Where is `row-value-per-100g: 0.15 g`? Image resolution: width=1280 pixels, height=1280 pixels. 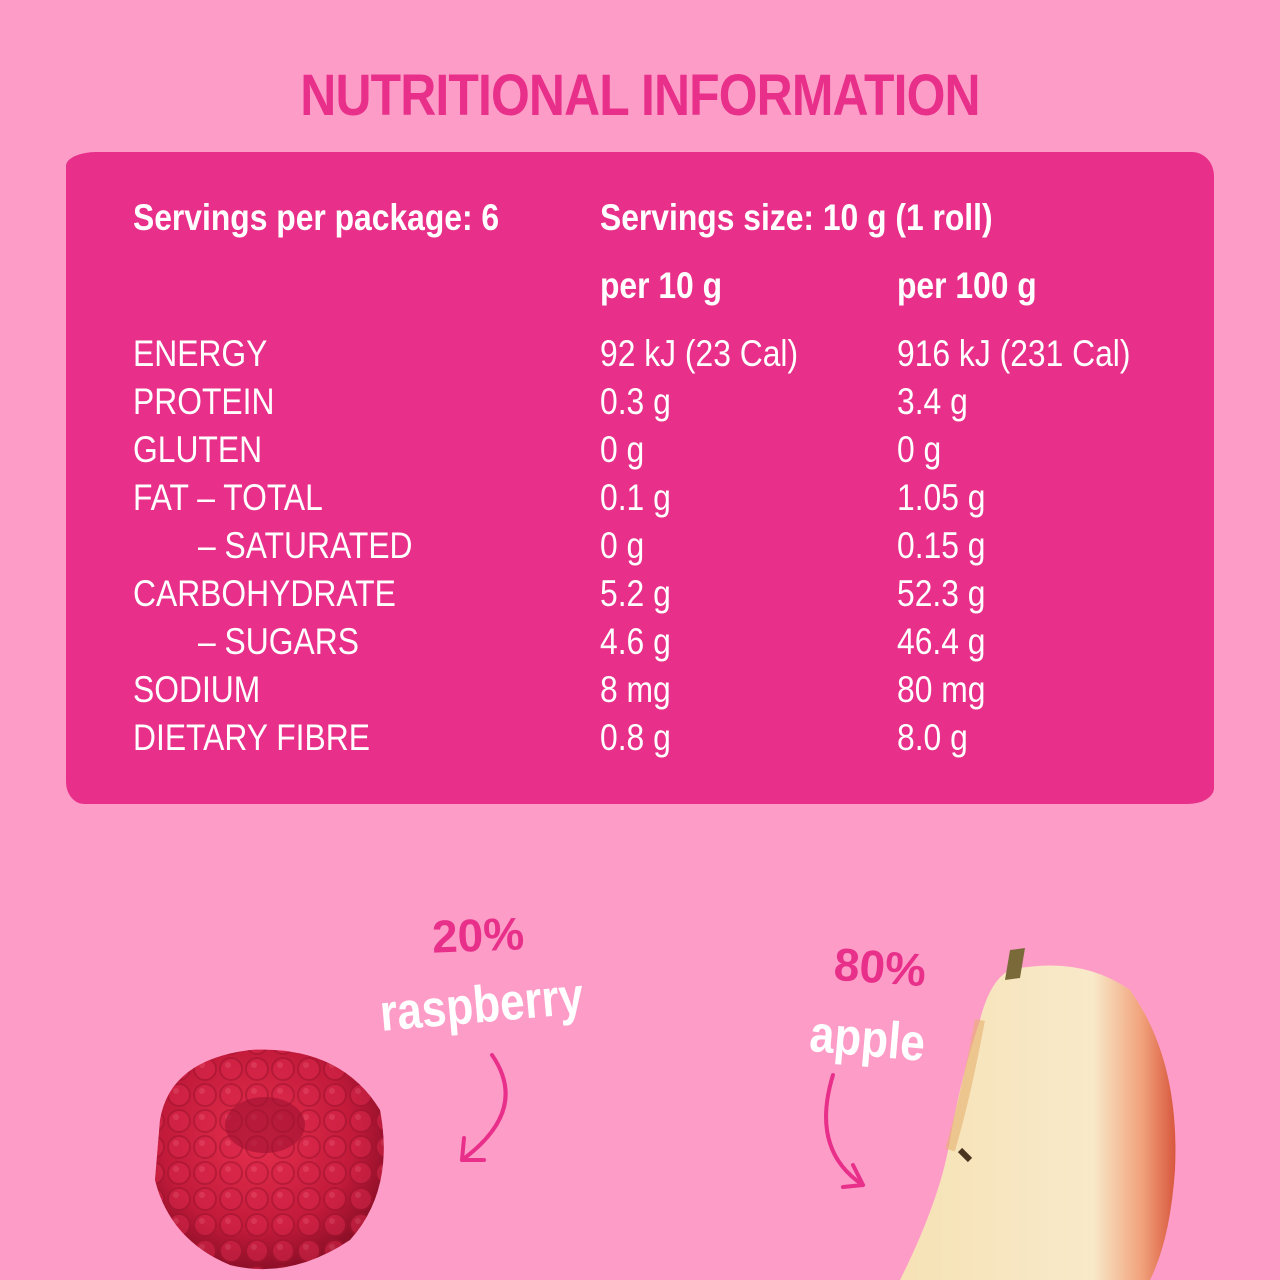 row-value-per-100g: 0.15 g is located at coordinates (941, 545).